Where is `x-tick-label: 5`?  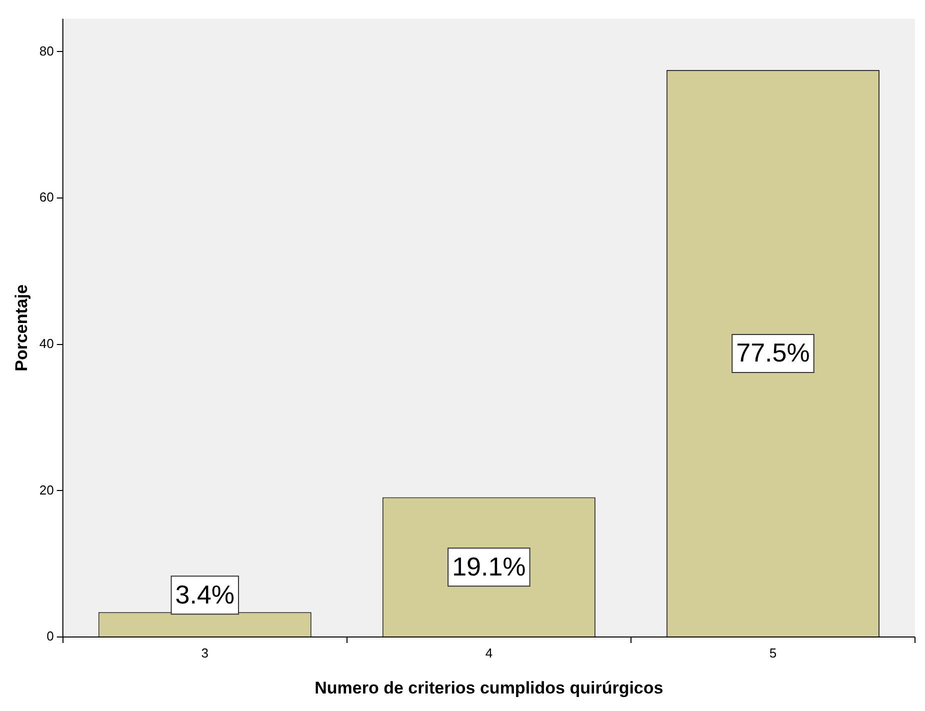
x-tick-label: 5 is located at coordinates (773, 652).